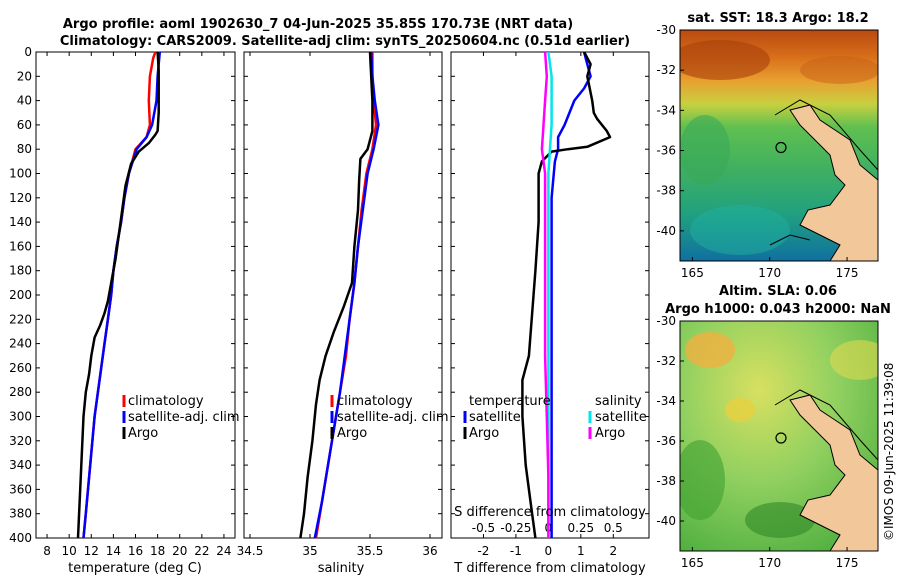 The width and height of the screenshot is (900, 580). What do you see at coordinates (566, 295) in the screenshot?
I see `series-line-t-argo` at bounding box center [566, 295].